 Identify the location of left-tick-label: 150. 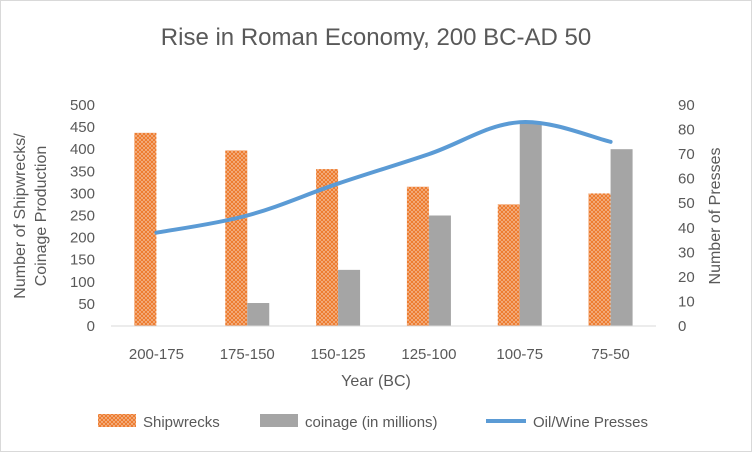
(82, 260).